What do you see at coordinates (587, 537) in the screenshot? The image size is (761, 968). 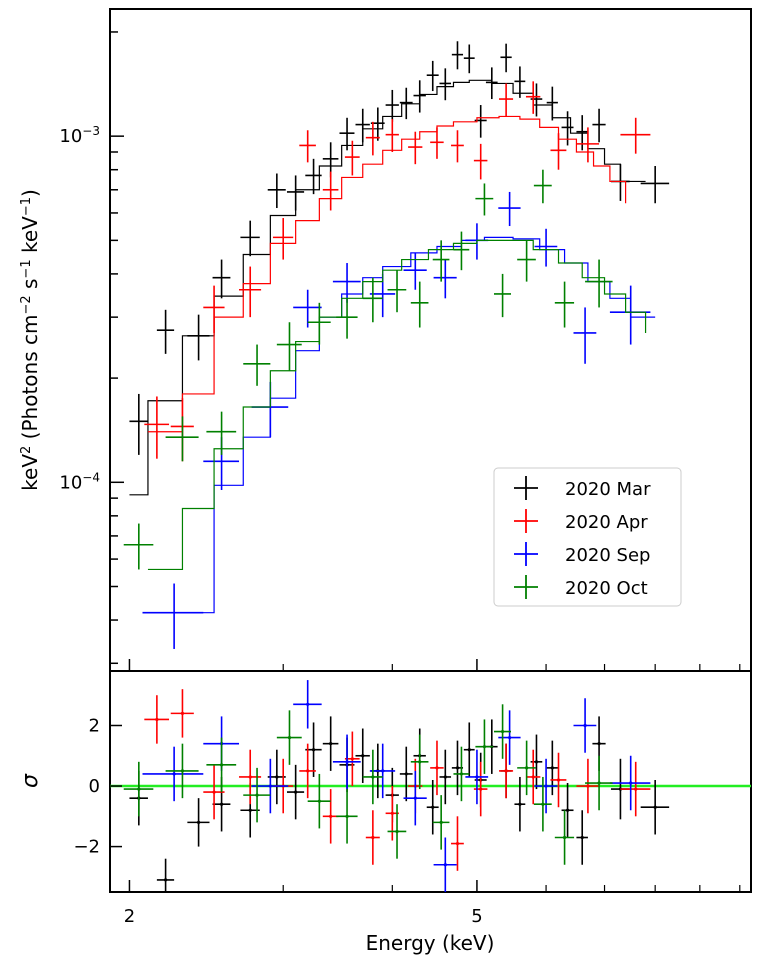 I see `legend: 2020 Mar 2020 Apr 2020 Sep 2020 Oct` at bounding box center [587, 537].